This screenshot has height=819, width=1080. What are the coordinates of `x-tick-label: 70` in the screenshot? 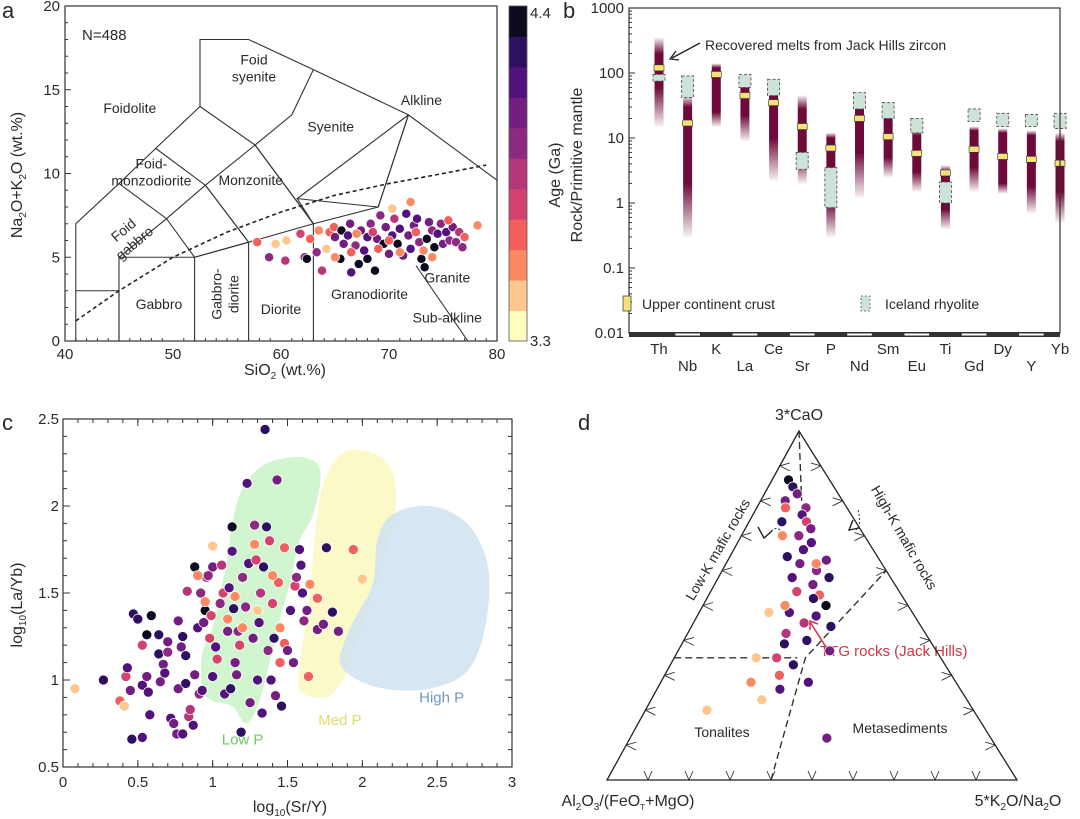 It's located at (389, 354).